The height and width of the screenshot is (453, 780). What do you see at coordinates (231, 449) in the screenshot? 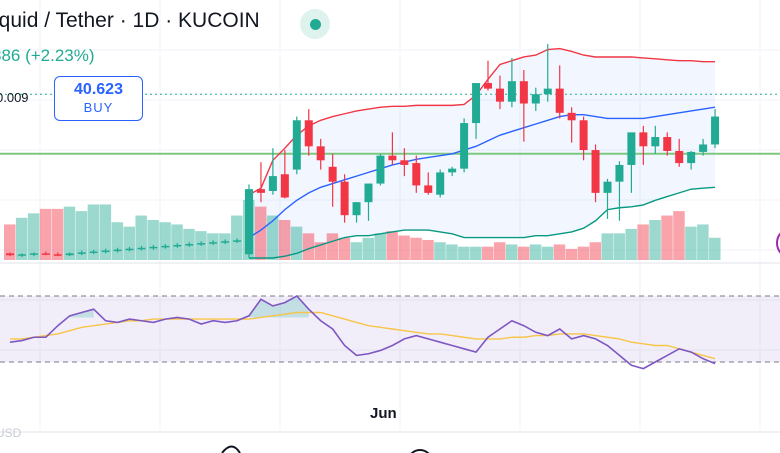
I see `drawing-tool-icon` at bounding box center [231, 449].